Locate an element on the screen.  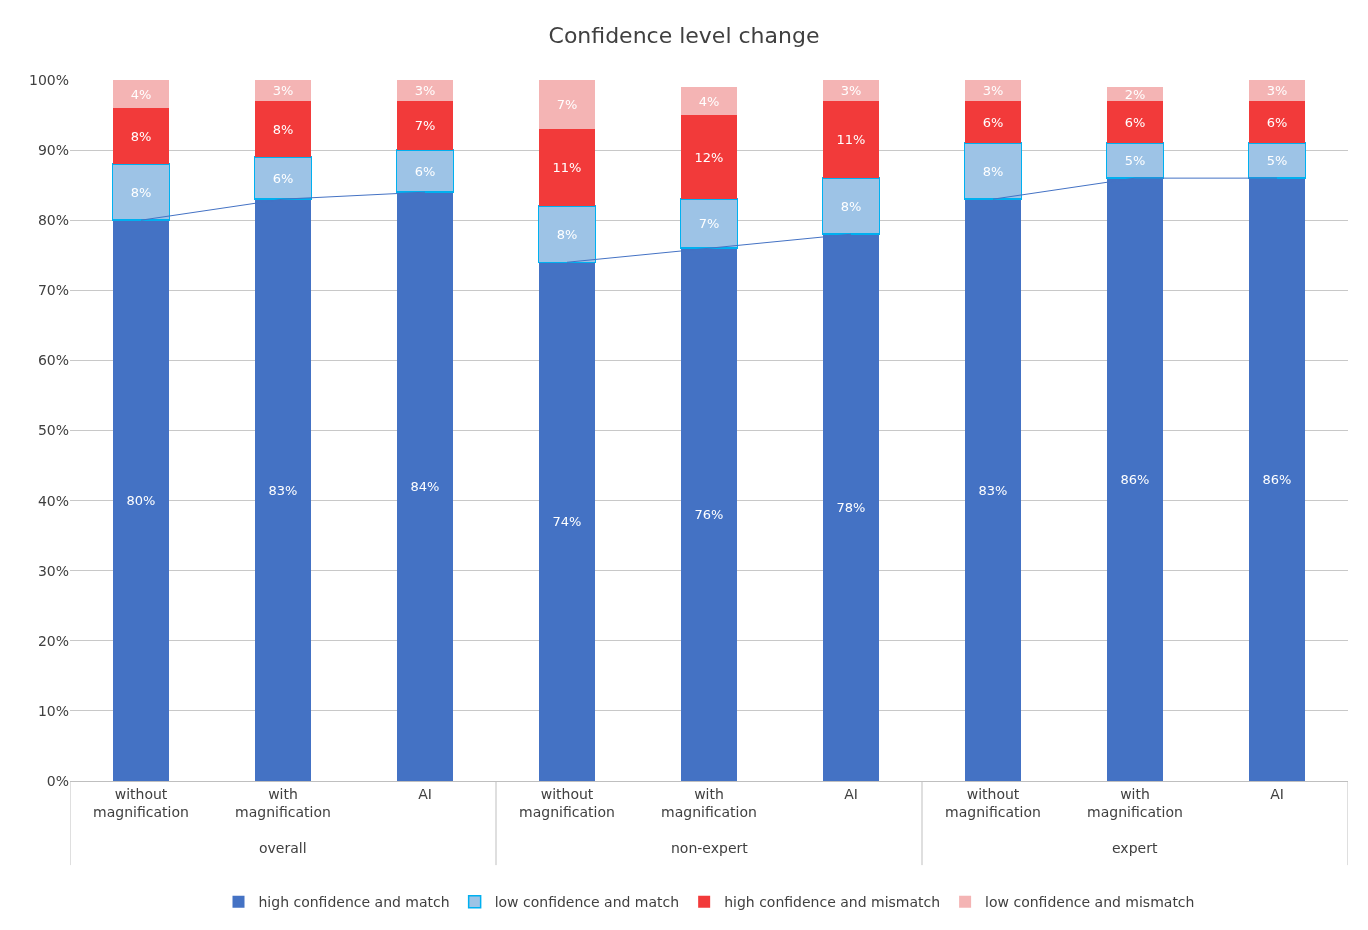
text: non-expert is located at coordinates (710, 848).